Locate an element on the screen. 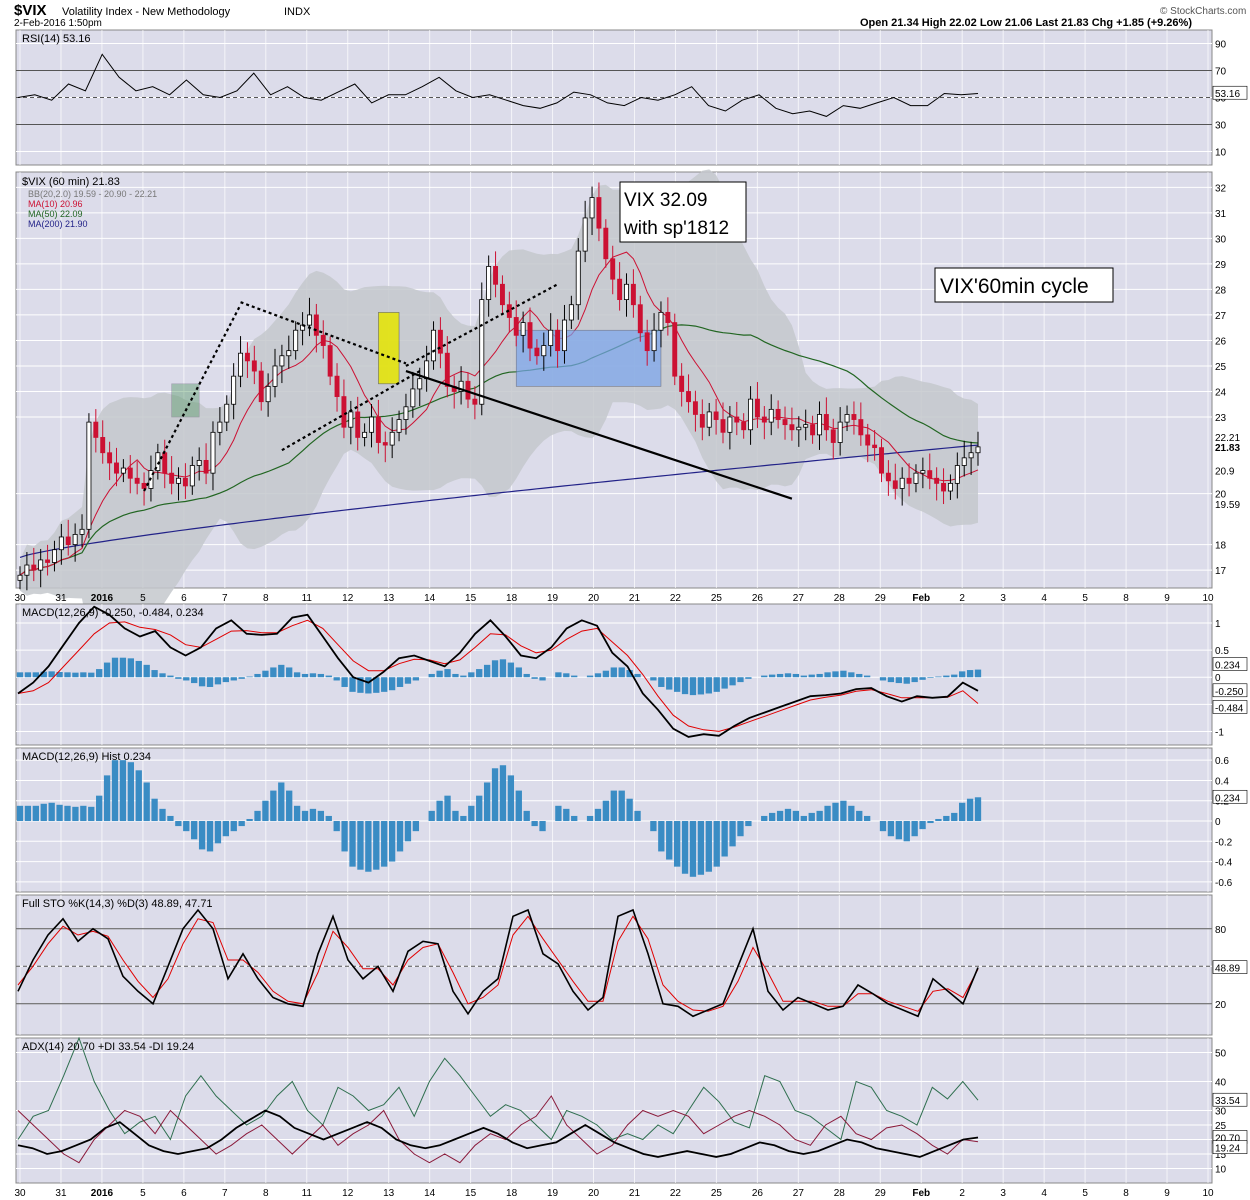  adx-minus-di-line is located at coordinates (498, 1129).